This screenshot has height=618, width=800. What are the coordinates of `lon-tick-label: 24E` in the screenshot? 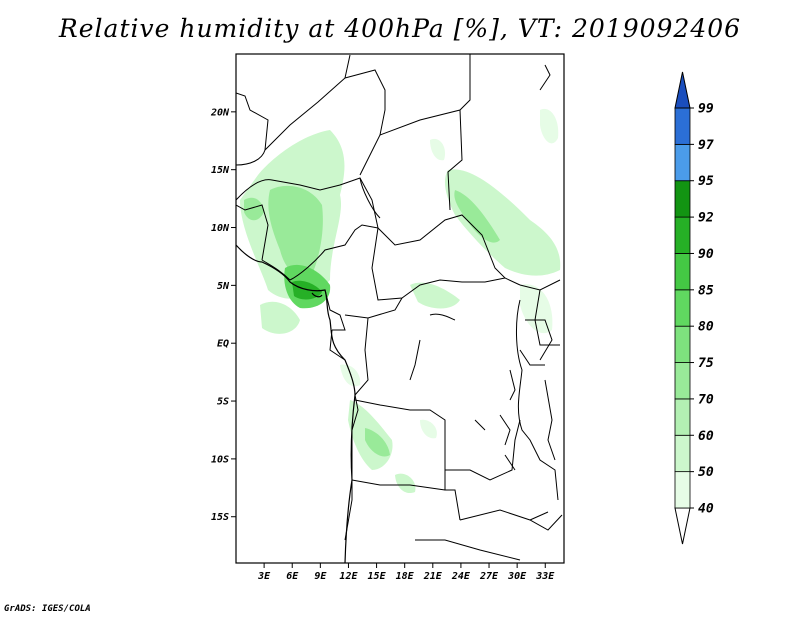 It's located at (461, 576).